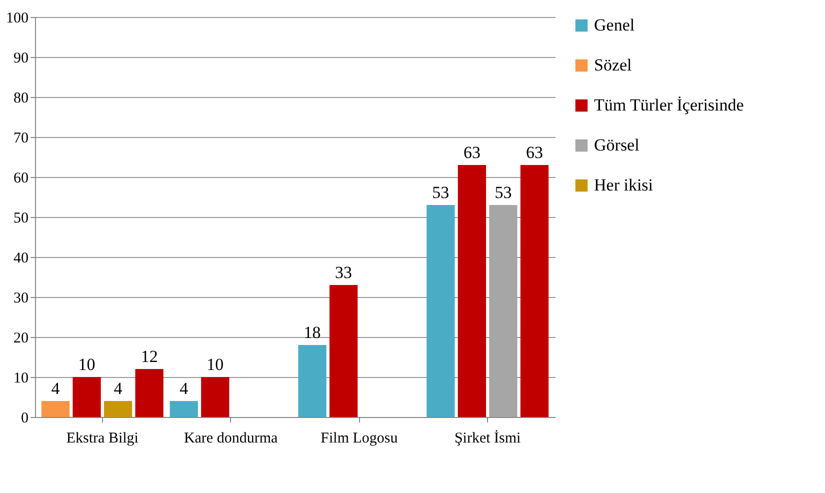 The image size is (825, 493). What do you see at coordinates (17, 18) in the screenshot?
I see `y-tick-label: 100` at bounding box center [17, 18].